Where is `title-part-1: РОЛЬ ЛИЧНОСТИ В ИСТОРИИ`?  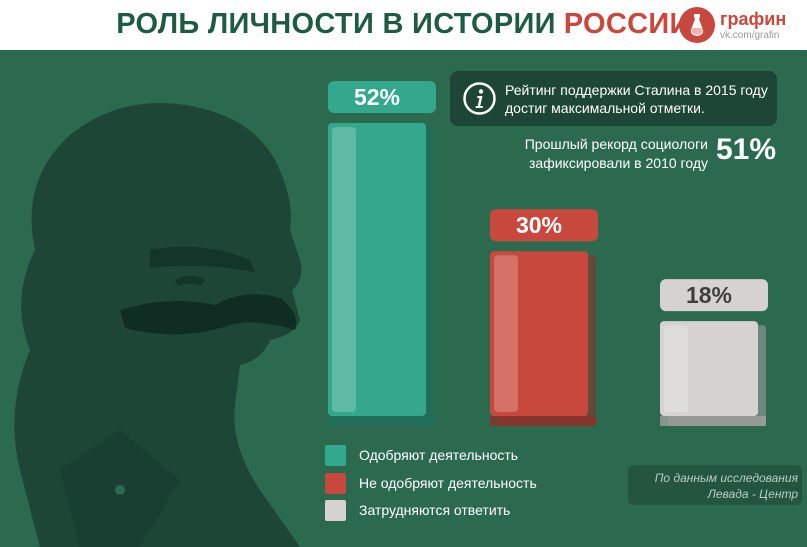 title-part-1: РОЛЬ ЛИЧНОСТИ В ИСТОРИИ is located at coordinates (336, 24).